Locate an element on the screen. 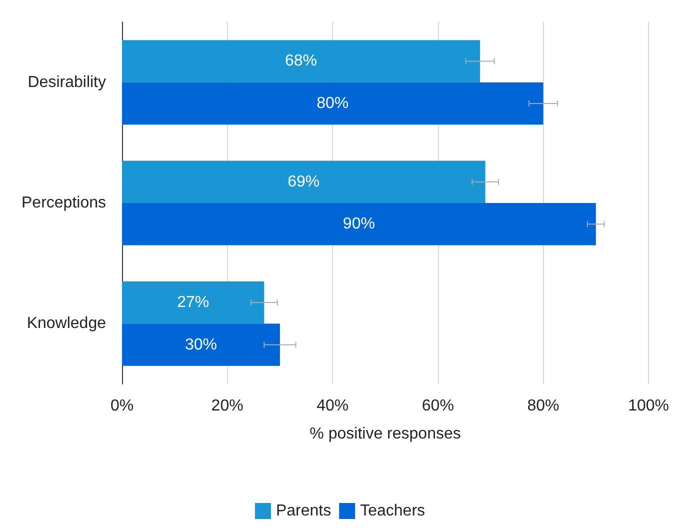  x-tick-label: 100% is located at coordinates (648, 406).